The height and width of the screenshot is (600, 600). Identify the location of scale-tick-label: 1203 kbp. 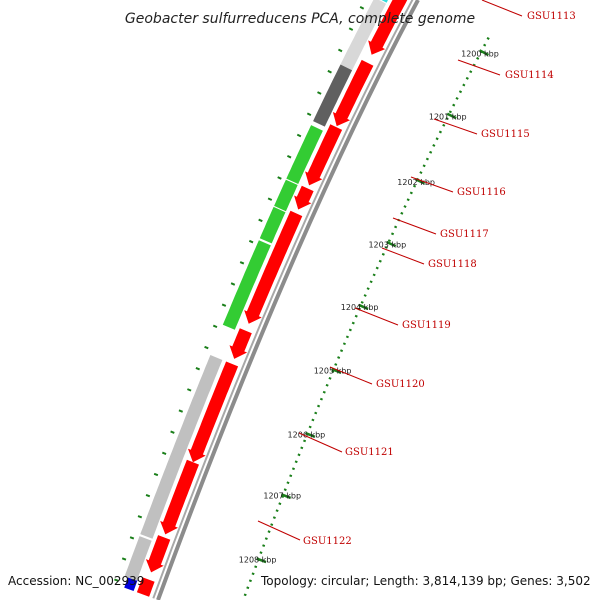
(387, 244).